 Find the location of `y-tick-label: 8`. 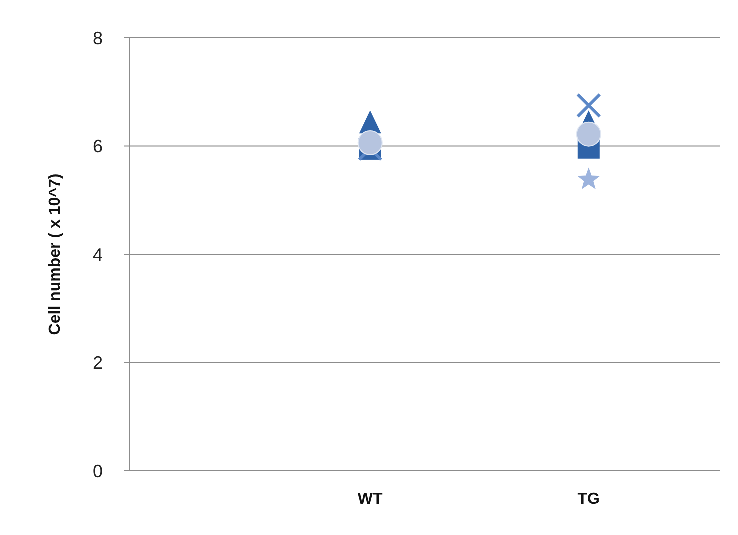

y-tick-label: 8 is located at coordinates (98, 38).